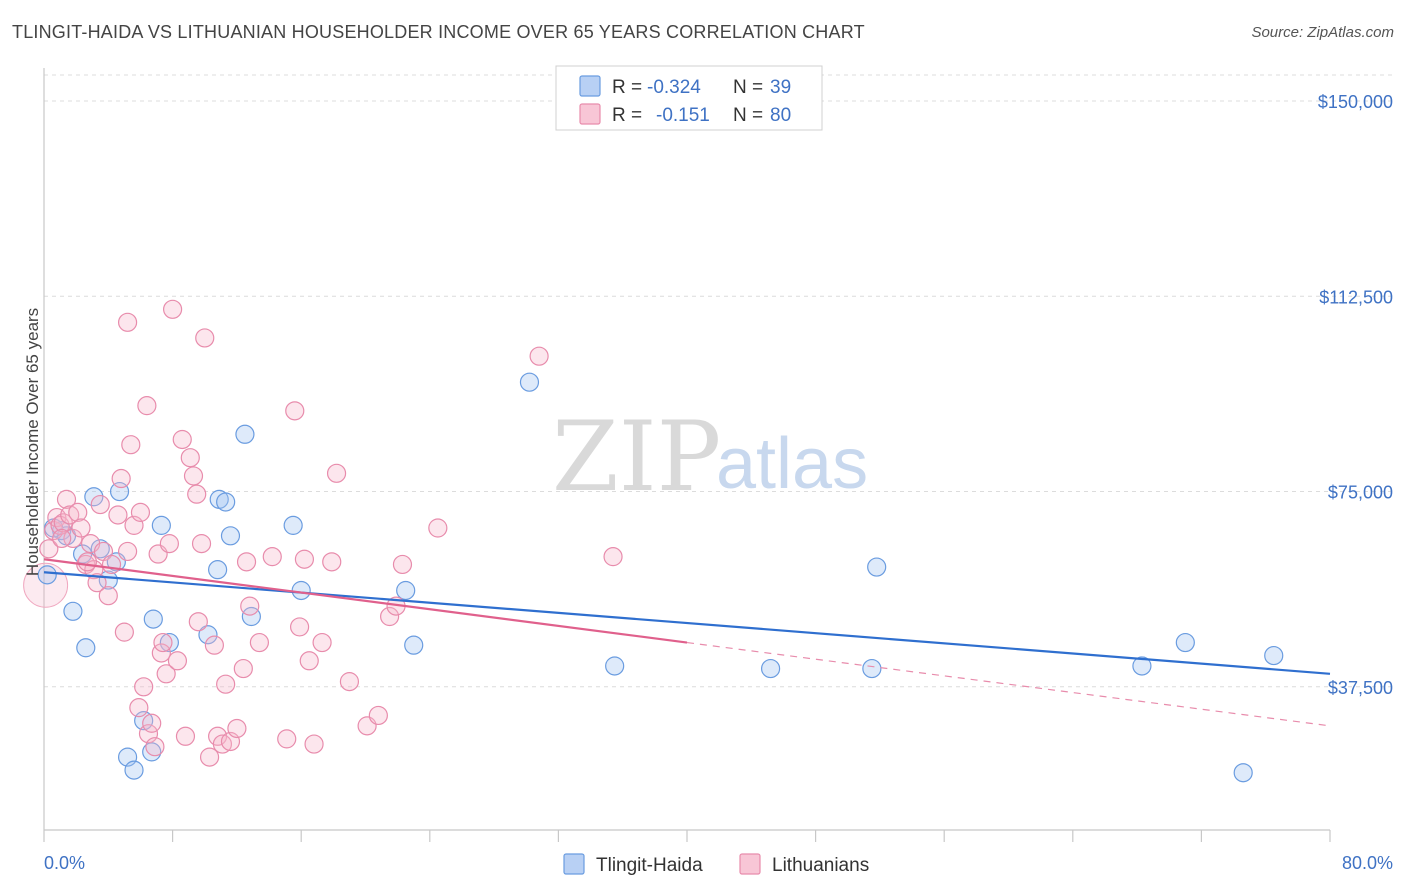 Image resolution: width=1406 pixels, height=892 pixels. I want to click on chart-source: Source: ZipAtlas.com, so click(1322, 32).